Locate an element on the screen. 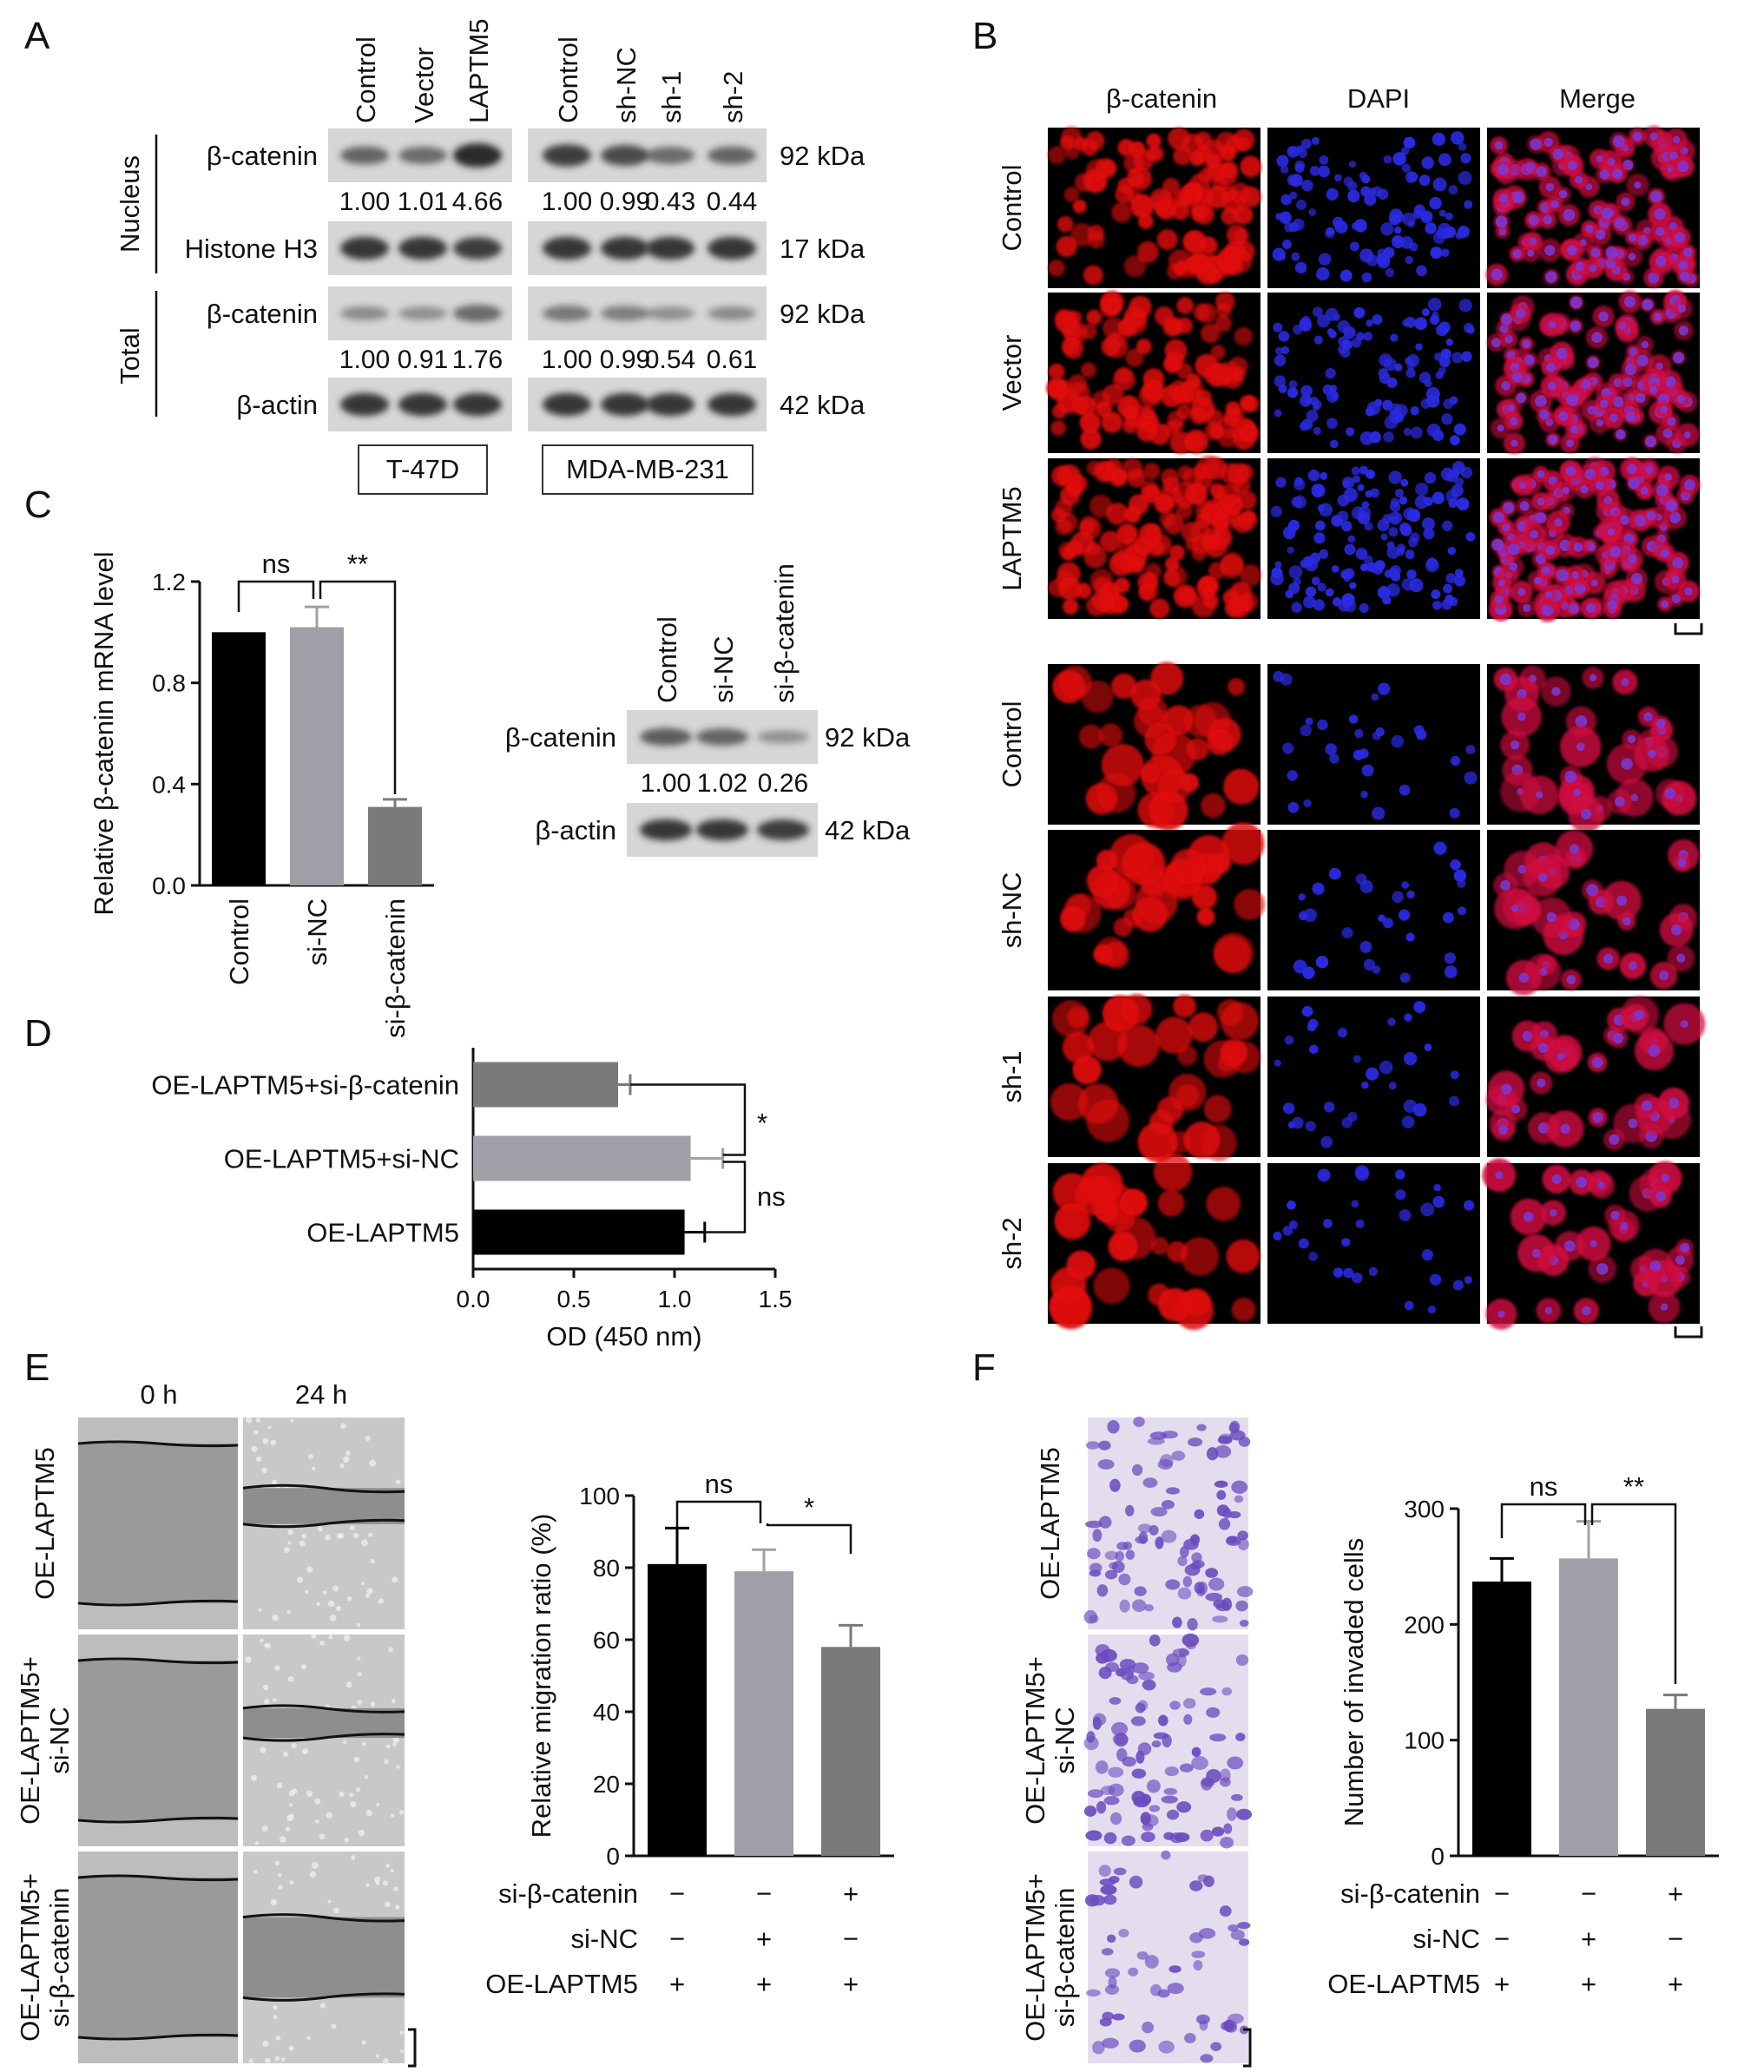  t47d-label: T-47D is located at coordinates (422, 469).